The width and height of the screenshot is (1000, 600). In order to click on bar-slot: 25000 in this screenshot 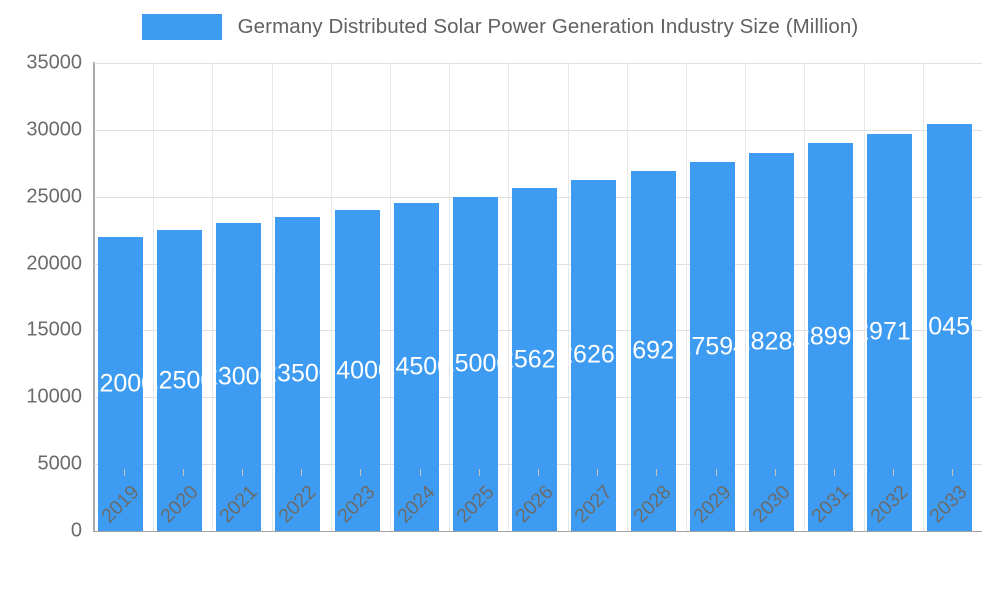, I will do `click(478, 297)`.